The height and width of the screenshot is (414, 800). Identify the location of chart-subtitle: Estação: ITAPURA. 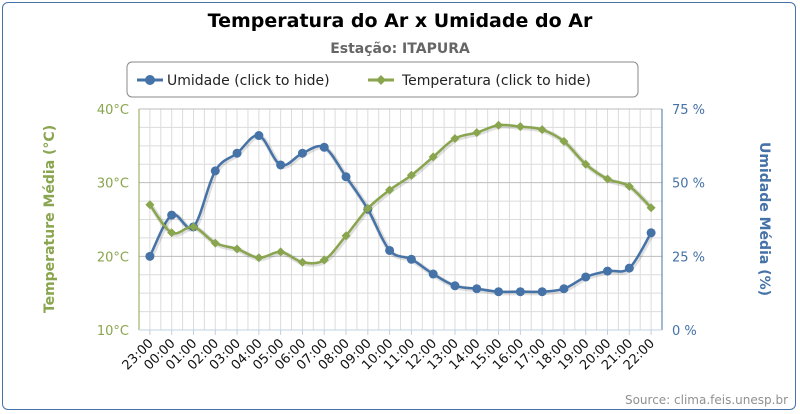
(400, 49).